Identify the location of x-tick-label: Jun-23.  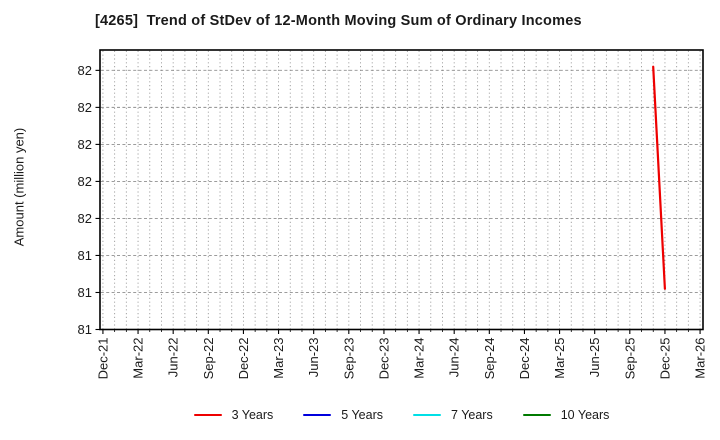
(313, 358).